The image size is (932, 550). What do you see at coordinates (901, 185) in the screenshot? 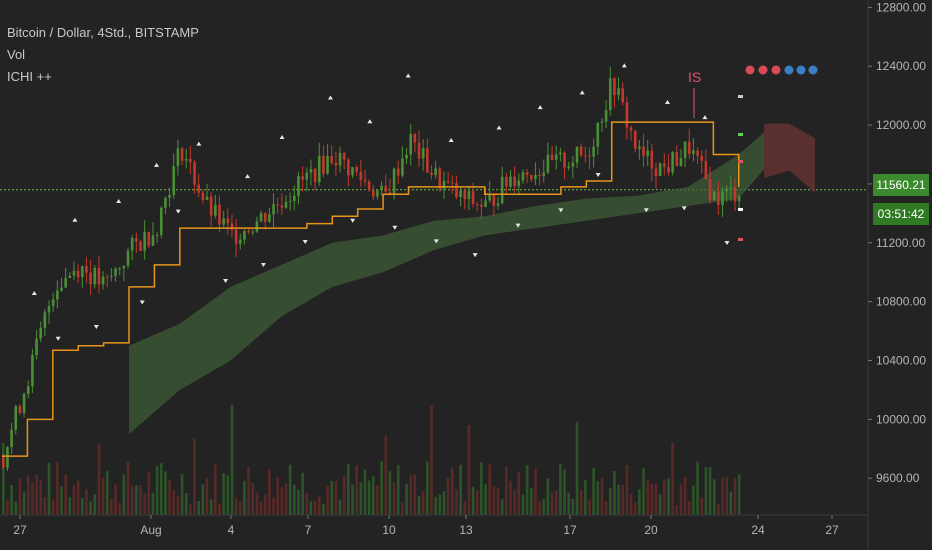
I see `current-price-tag: 11560.21` at bounding box center [901, 185].